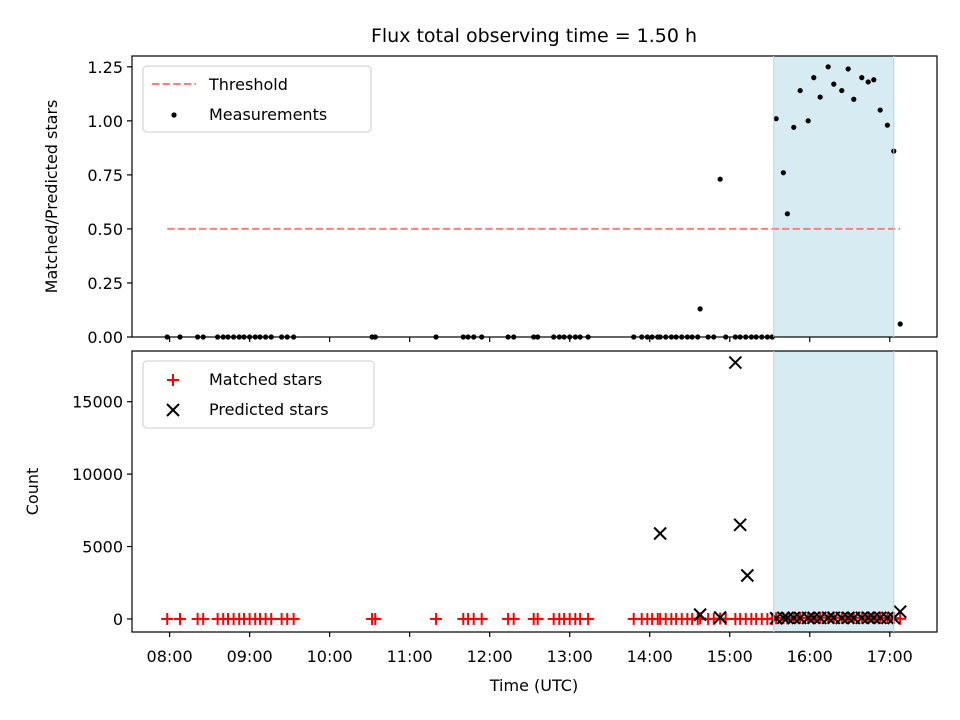 This screenshot has height=720, width=960. I want to click on y-tick-label: 0.25, so click(105, 283).